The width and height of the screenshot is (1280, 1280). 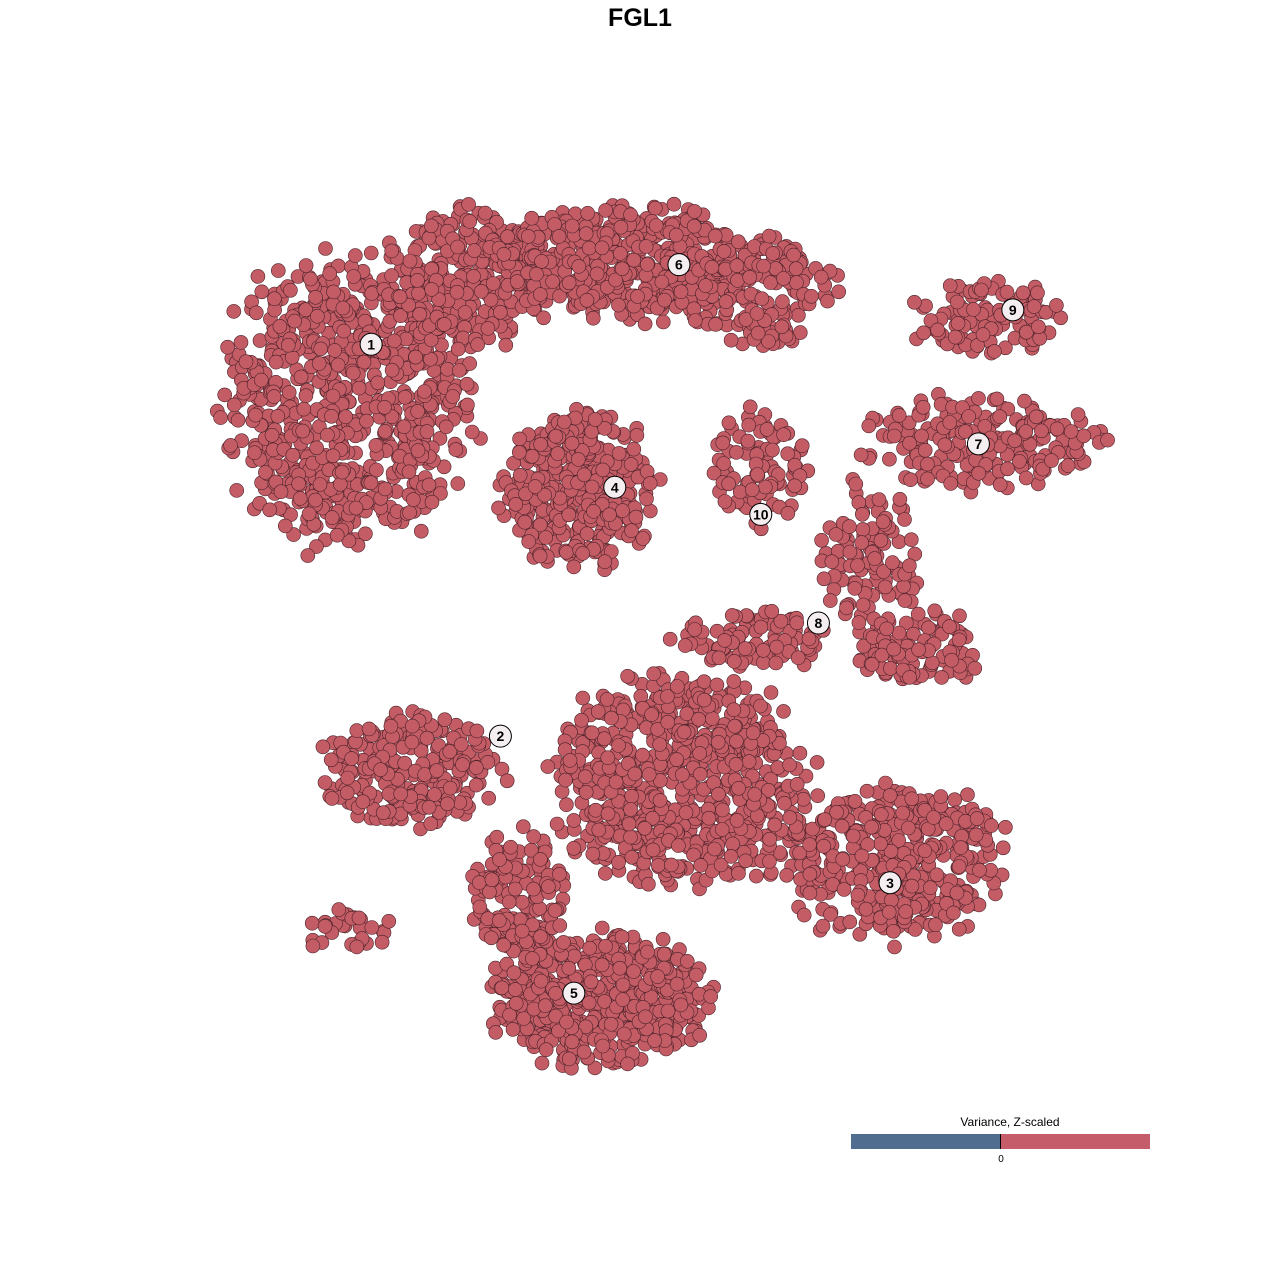 What do you see at coordinates (819, 623) in the screenshot?
I see `cluster-label-text: 8` at bounding box center [819, 623].